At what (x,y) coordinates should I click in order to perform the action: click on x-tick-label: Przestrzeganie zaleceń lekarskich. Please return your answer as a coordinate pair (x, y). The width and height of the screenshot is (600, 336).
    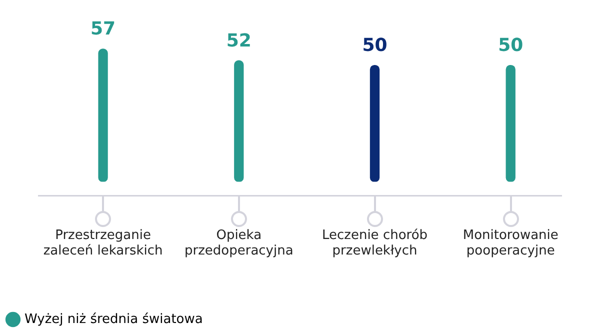
    Looking at the image, I should click on (103, 243).